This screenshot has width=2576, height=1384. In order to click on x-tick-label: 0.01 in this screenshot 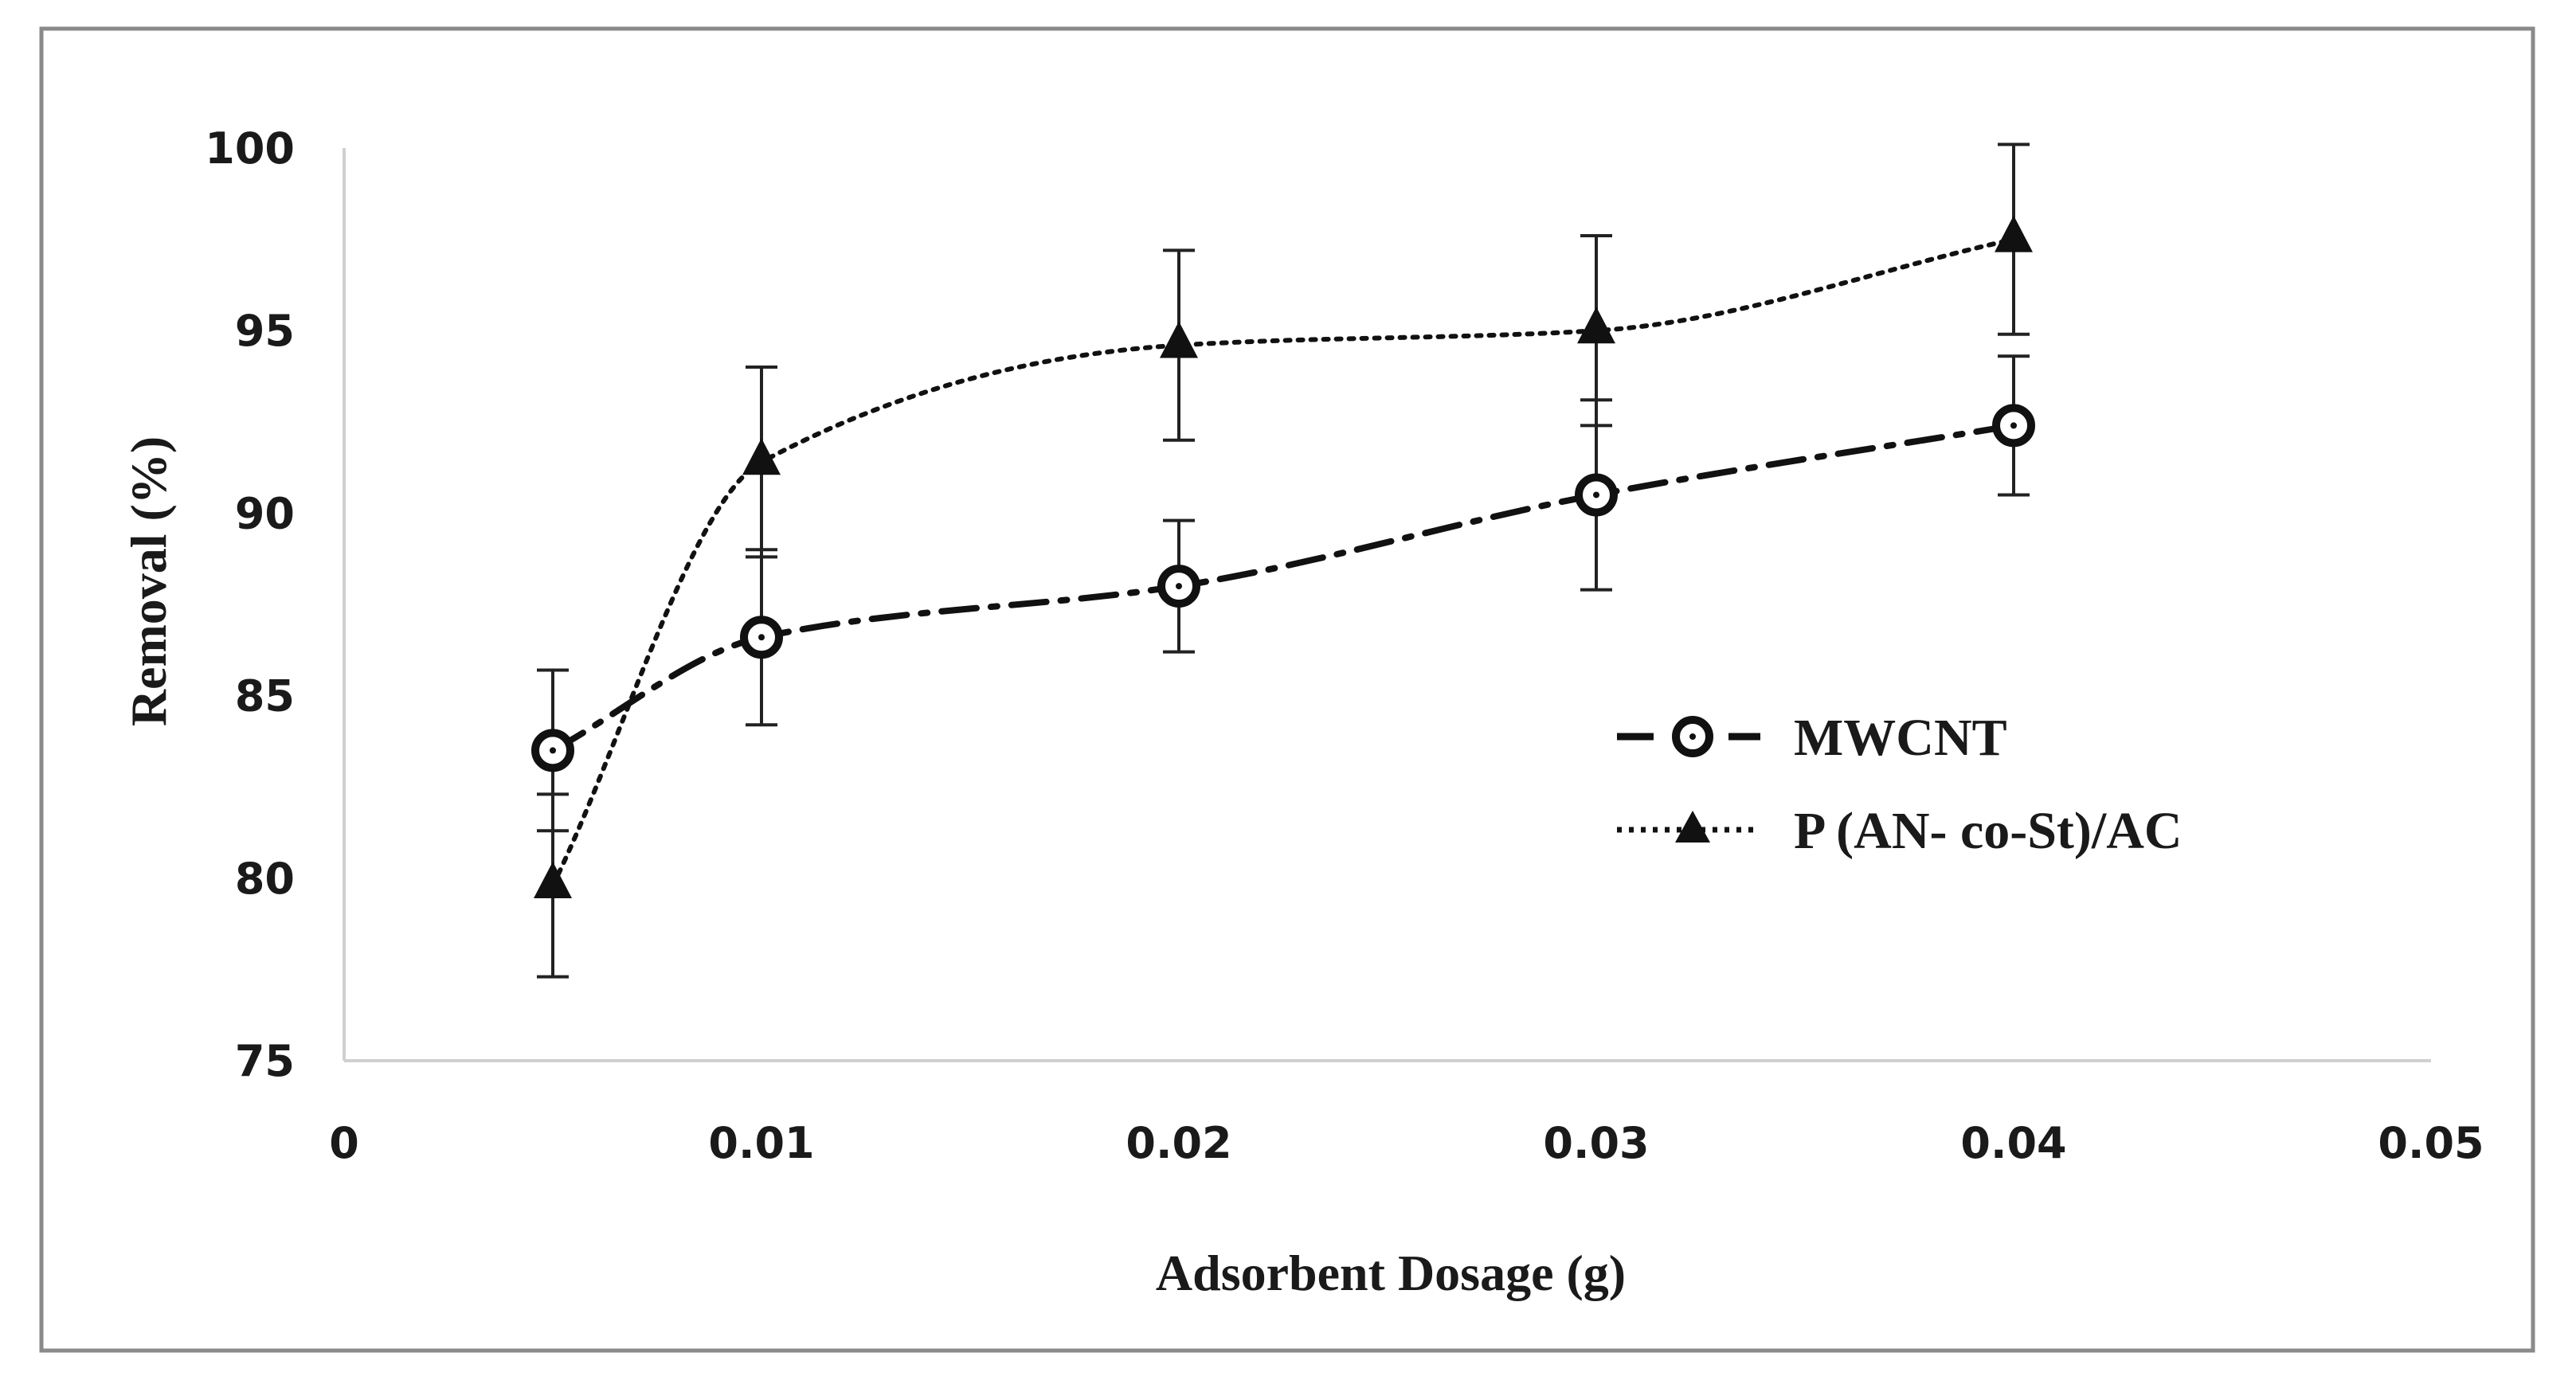, I will do `click(761, 1143)`.